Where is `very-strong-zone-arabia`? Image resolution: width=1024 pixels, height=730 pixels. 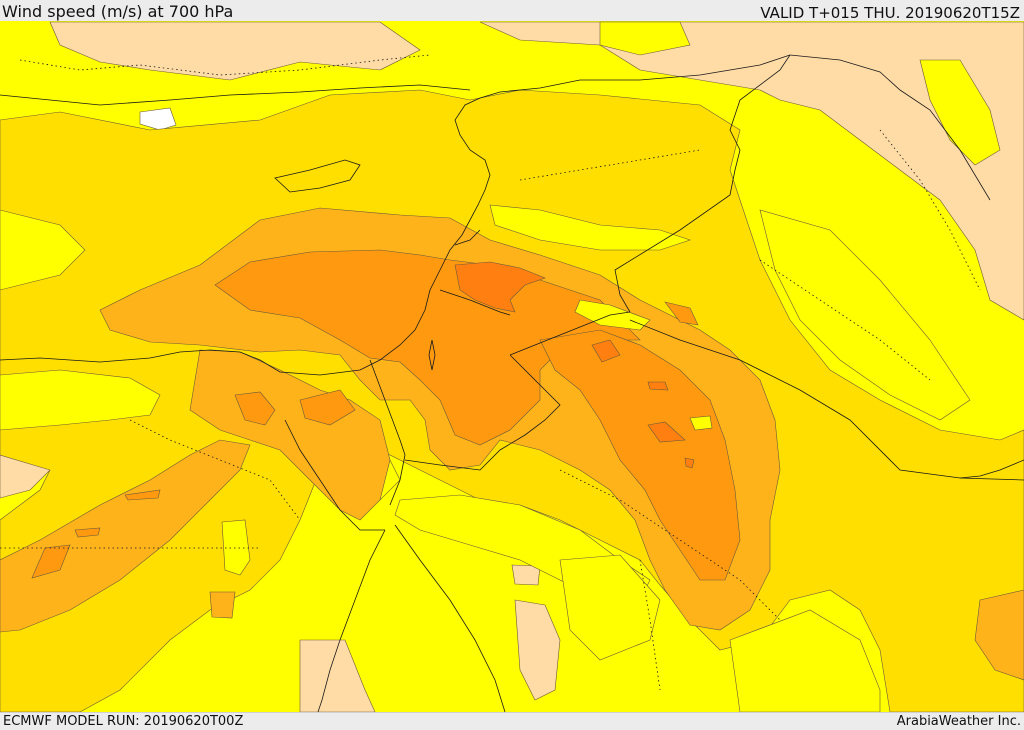
very-strong-zone-arabia is located at coordinates (640, 455).